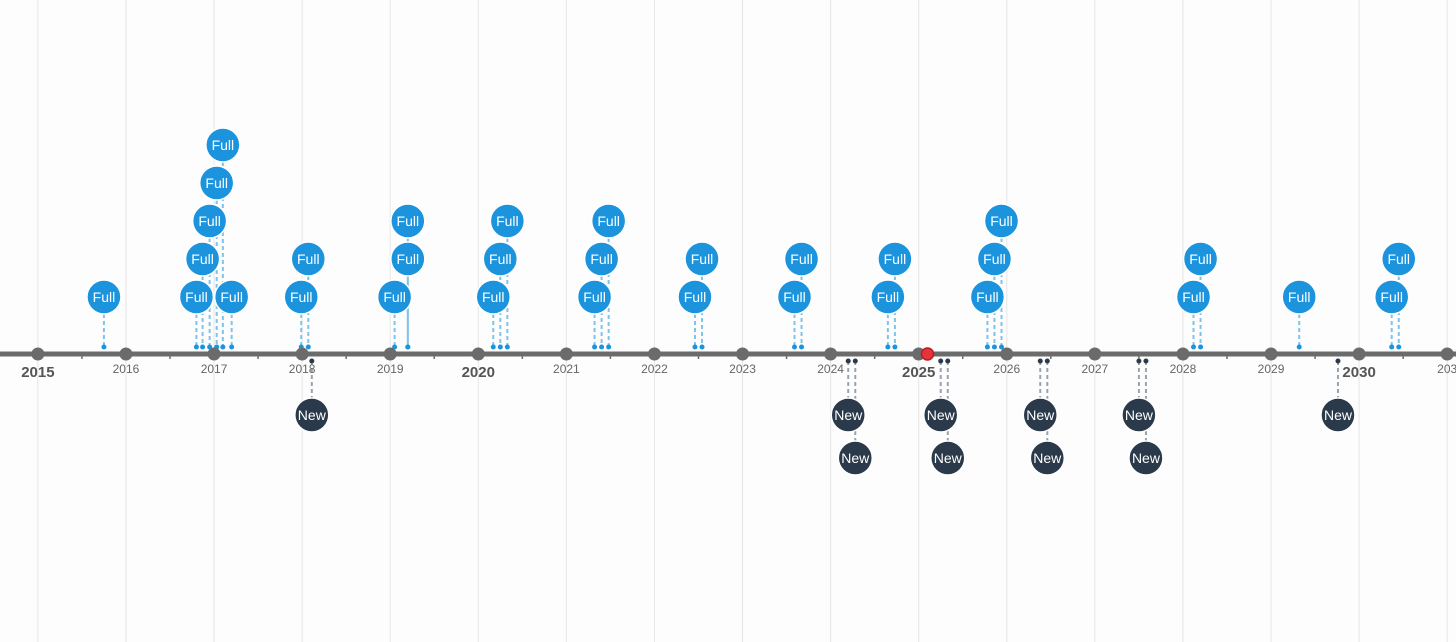  Describe the element at coordinates (918, 372) in the screenshot. I see `year-label-2025: 2025` at that location.